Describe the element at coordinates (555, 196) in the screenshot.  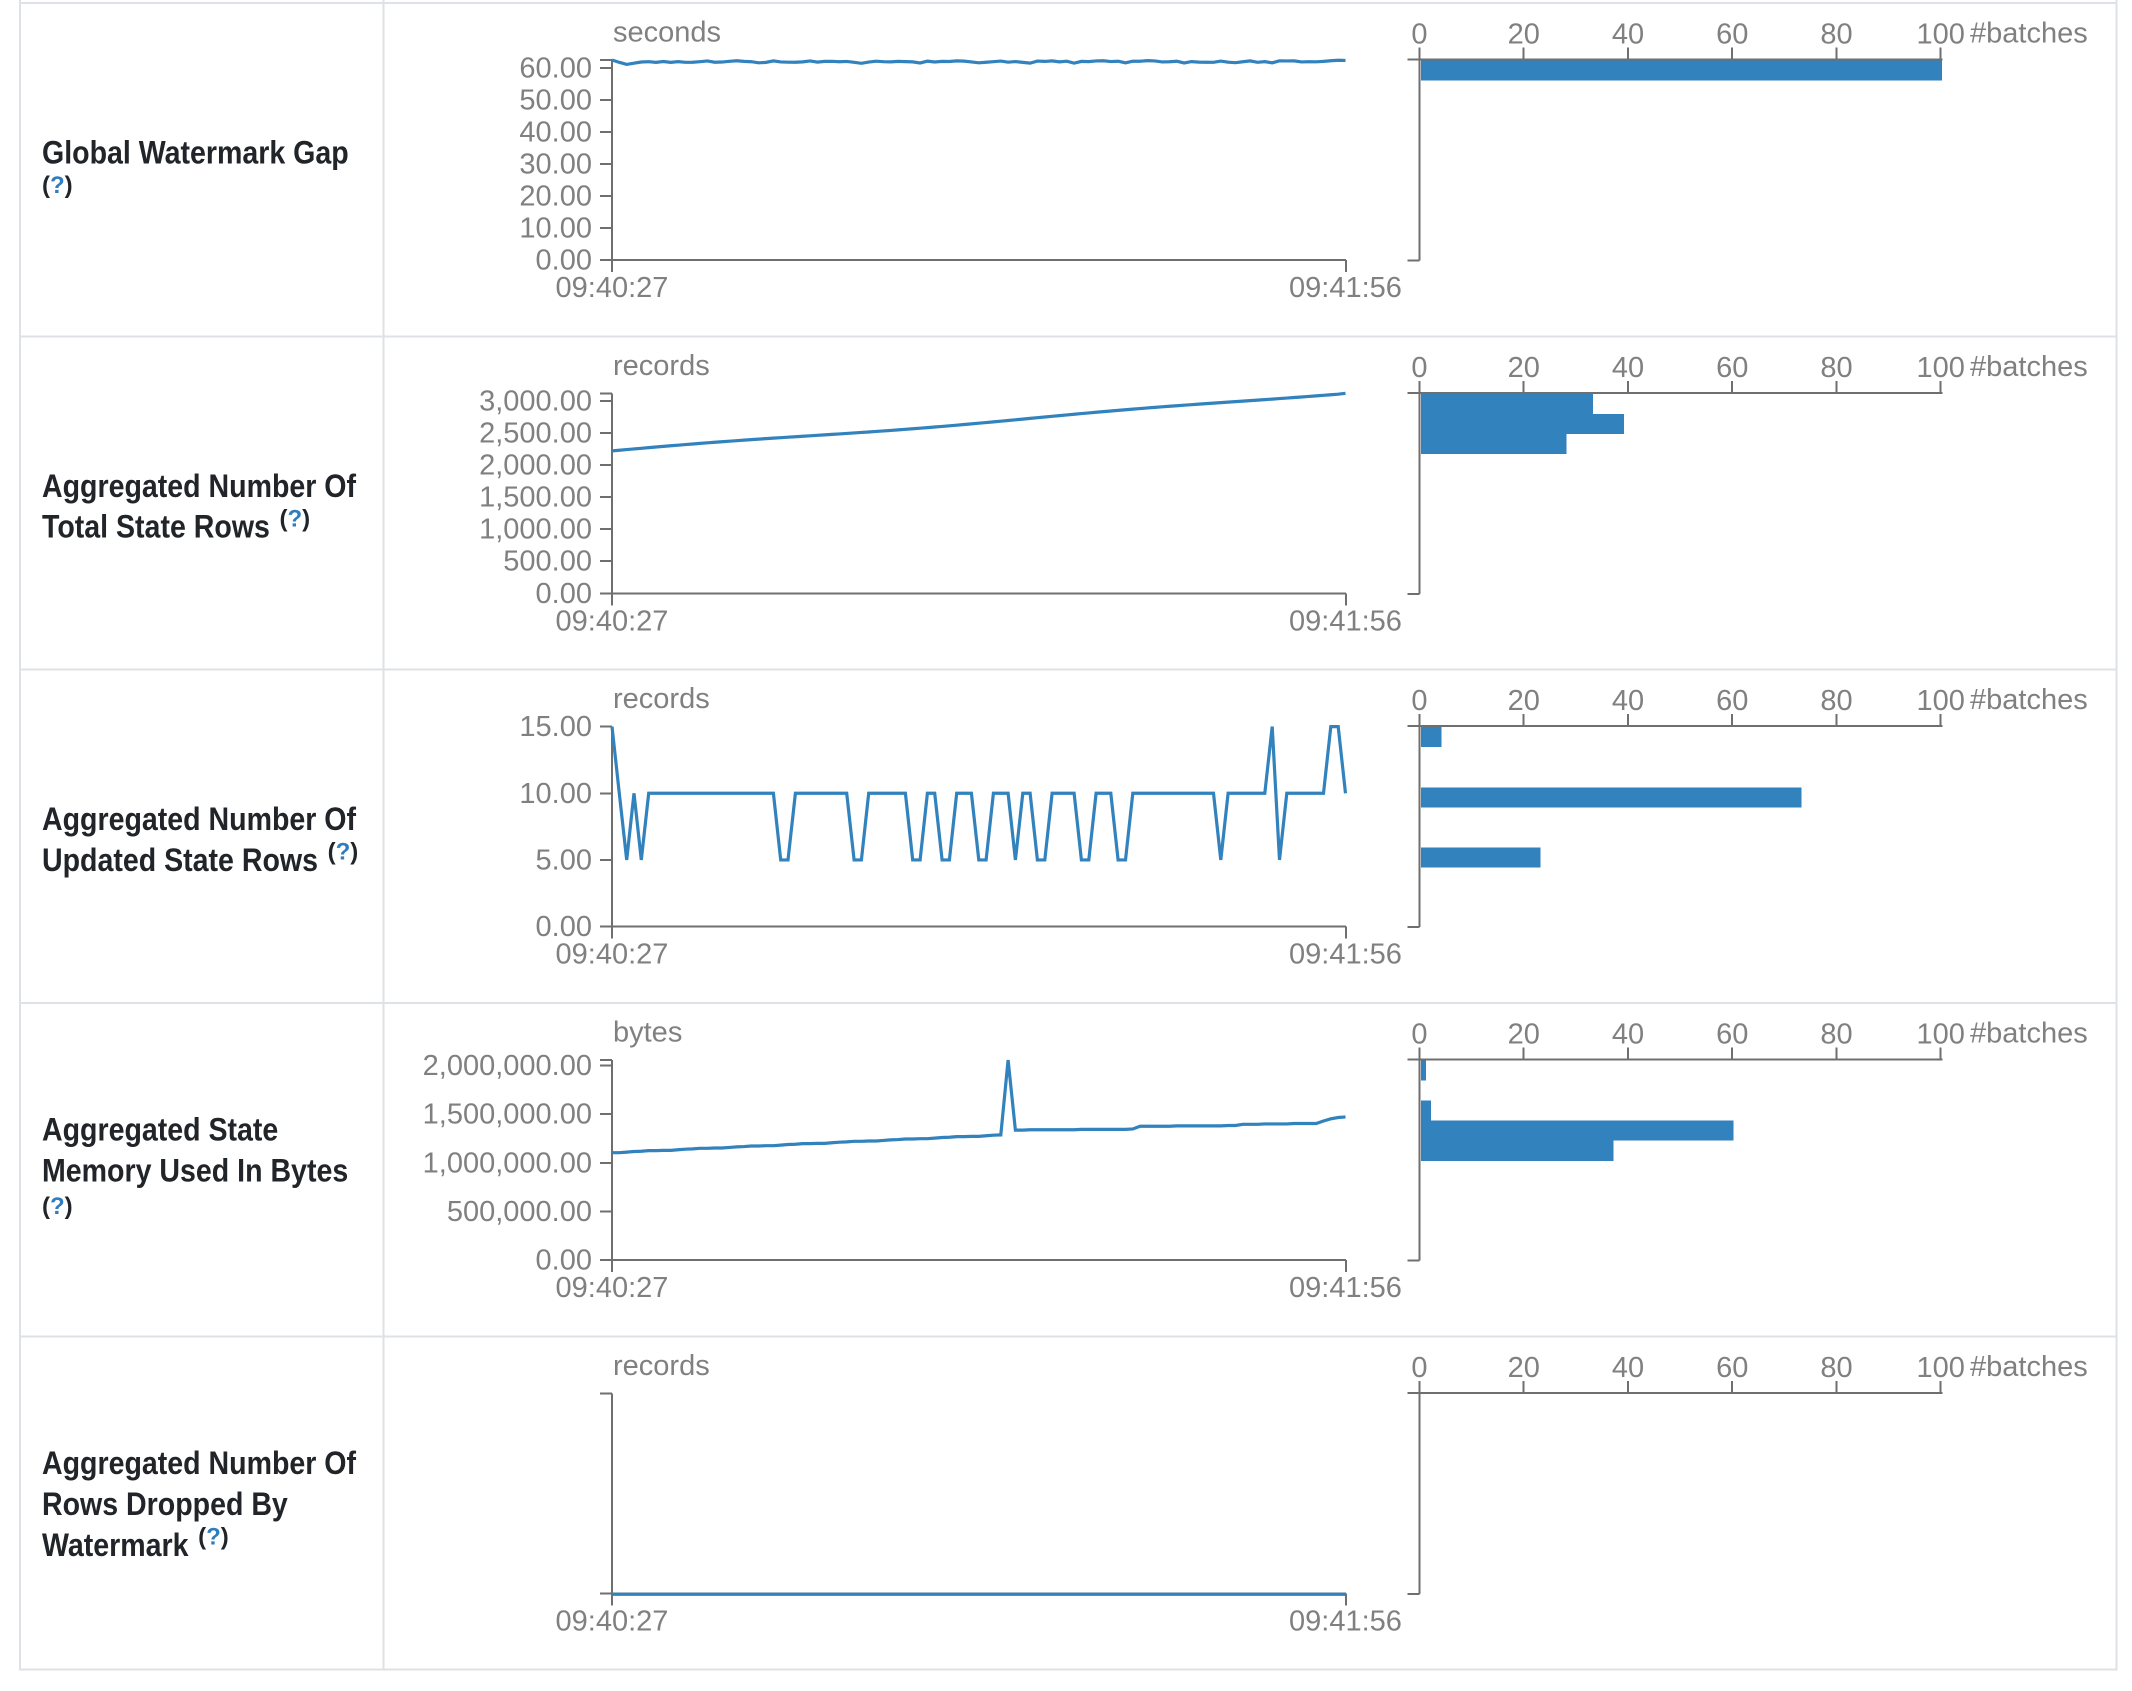
I see `svg-text: 20.00` at that location.